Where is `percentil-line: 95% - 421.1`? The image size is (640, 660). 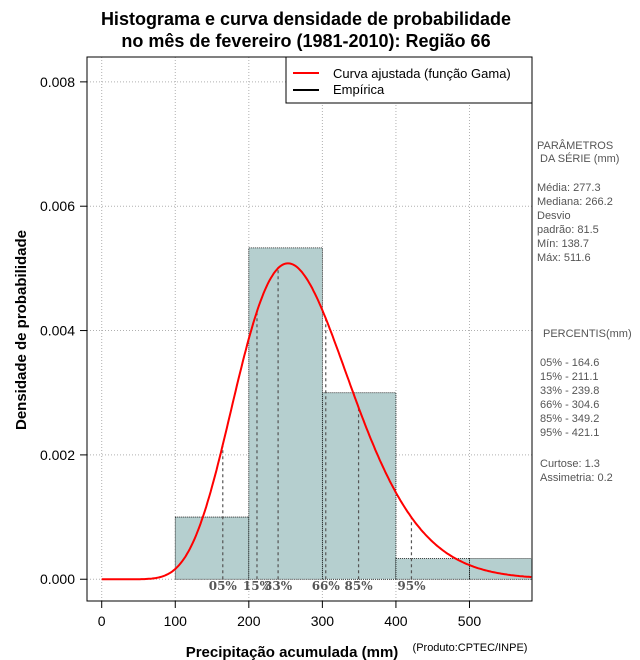 percentil-line: 95% - 421.1 is located at coordinates (569, 433).